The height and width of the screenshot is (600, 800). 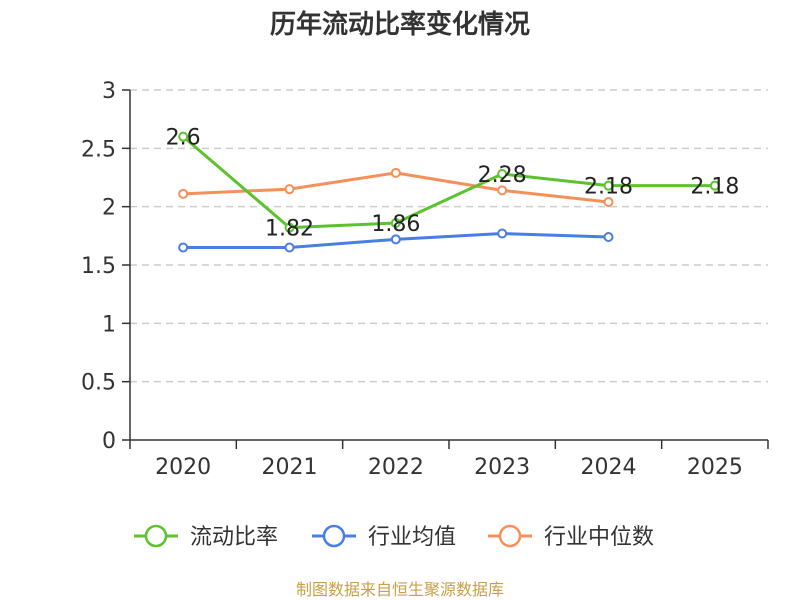 I want to click on series-group, so click(x=449, y=192).